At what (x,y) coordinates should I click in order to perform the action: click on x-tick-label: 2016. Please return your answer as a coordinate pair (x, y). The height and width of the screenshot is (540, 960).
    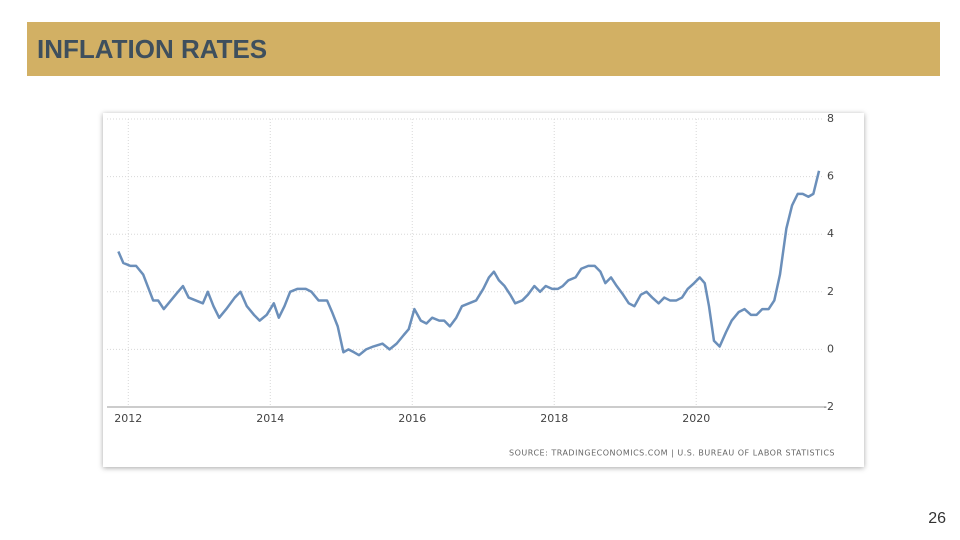
    Looking at the image, I should click on (412, 418).